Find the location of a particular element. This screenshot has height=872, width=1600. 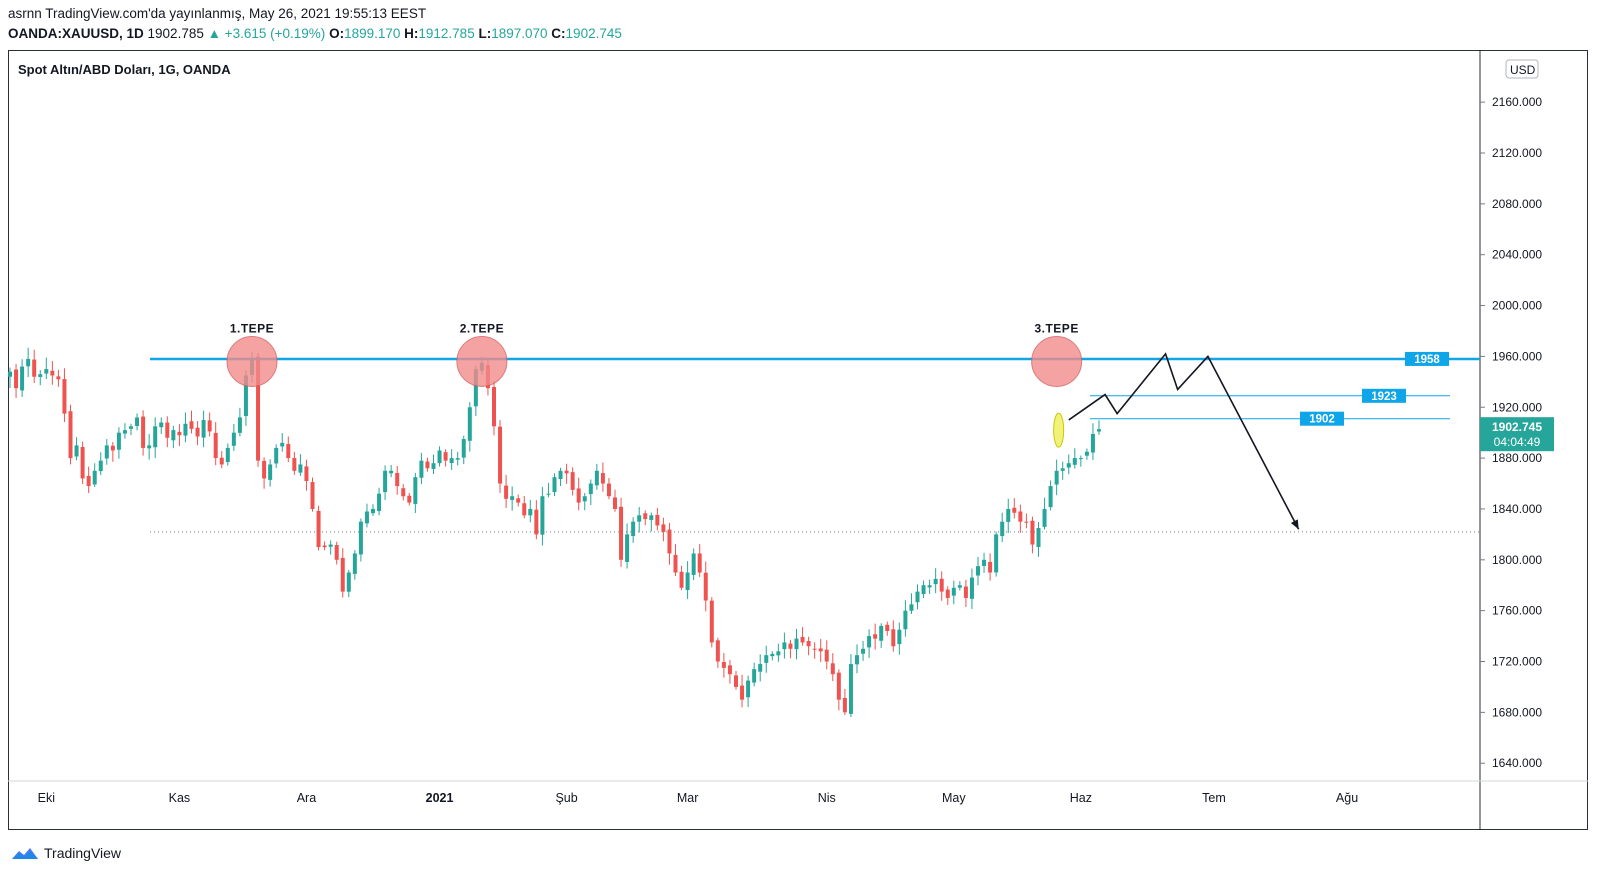

symbol-label: OANDA:XAUUSD, 1D is located at coordinates (76, 33).